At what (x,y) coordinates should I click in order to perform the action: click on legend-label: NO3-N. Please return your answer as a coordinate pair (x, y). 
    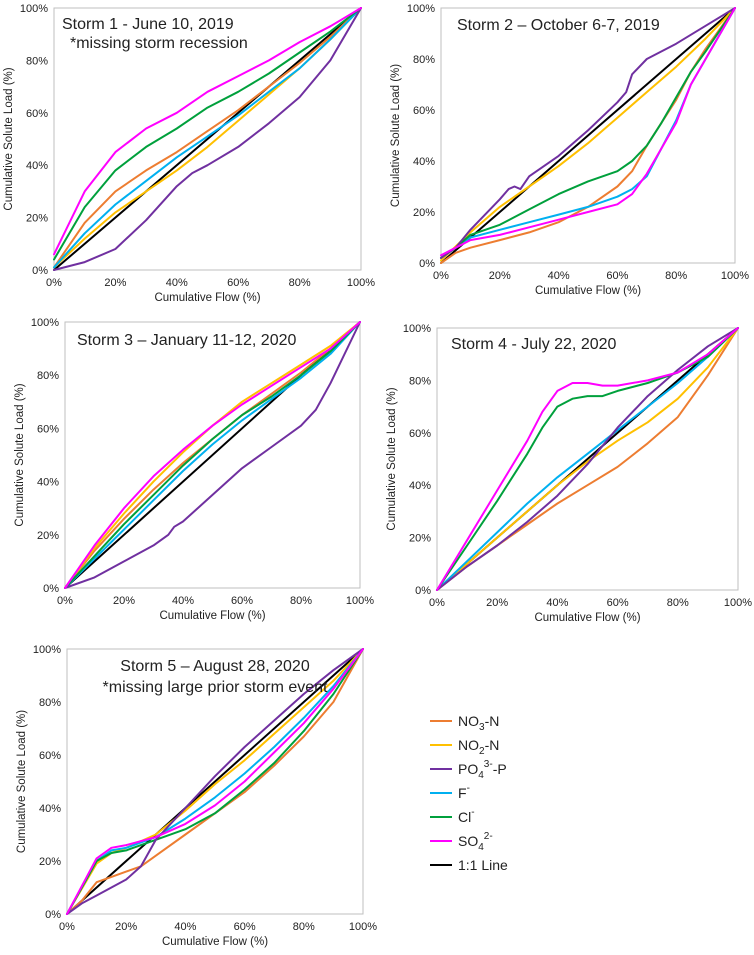
    Looking at the image, I should click on (478, 723).